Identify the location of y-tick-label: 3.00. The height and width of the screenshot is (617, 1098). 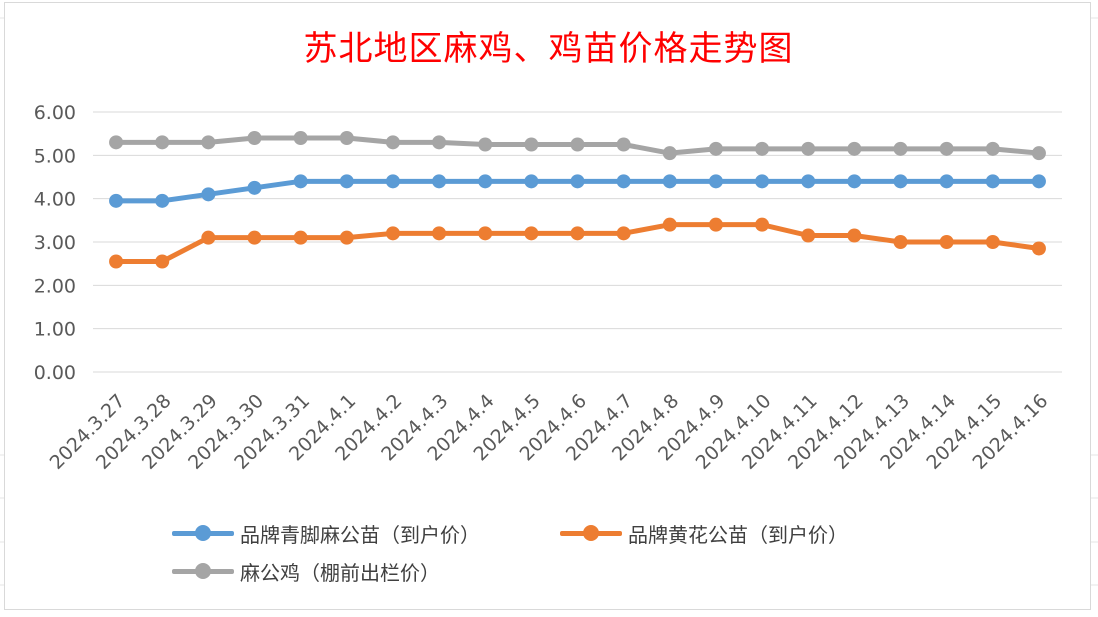
(55, 243).